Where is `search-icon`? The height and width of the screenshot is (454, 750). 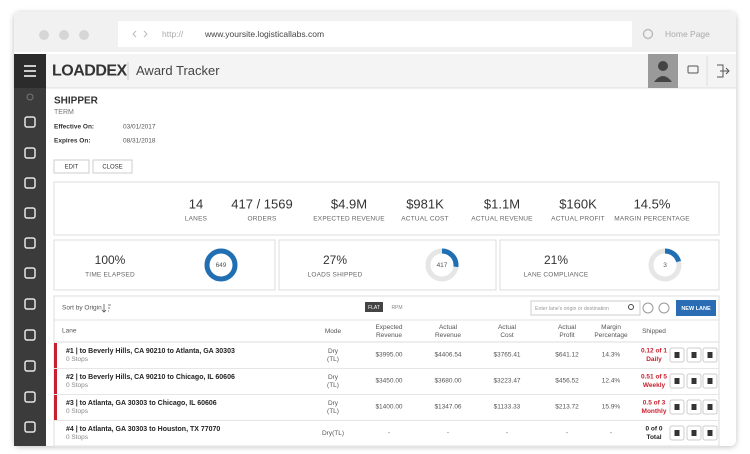
search-icon is located at coordinates (631, 307).